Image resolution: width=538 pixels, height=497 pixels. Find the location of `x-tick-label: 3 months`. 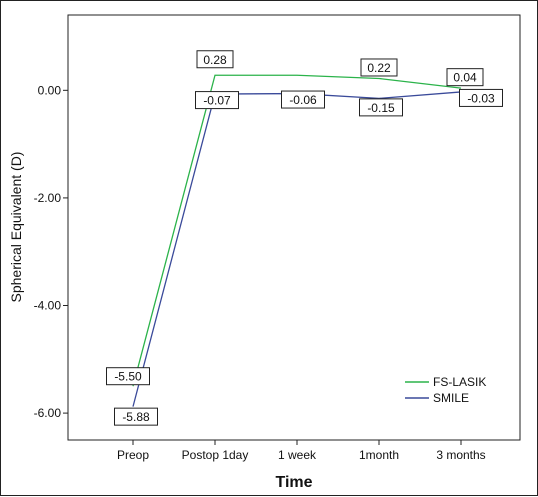

x-tick-label: 3 months is located at coordinates (460, 455).